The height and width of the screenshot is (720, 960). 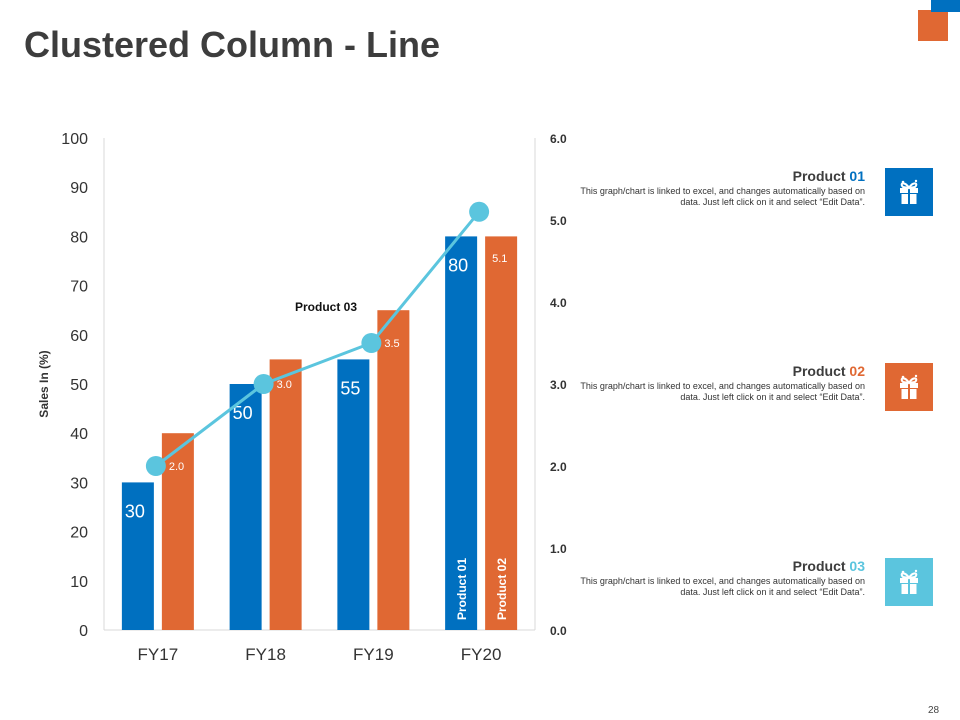 What do you see at coordinates (373, 654) in the screenshot?
I see `x-tick-label: FY19` at bounding box center [373, 654].